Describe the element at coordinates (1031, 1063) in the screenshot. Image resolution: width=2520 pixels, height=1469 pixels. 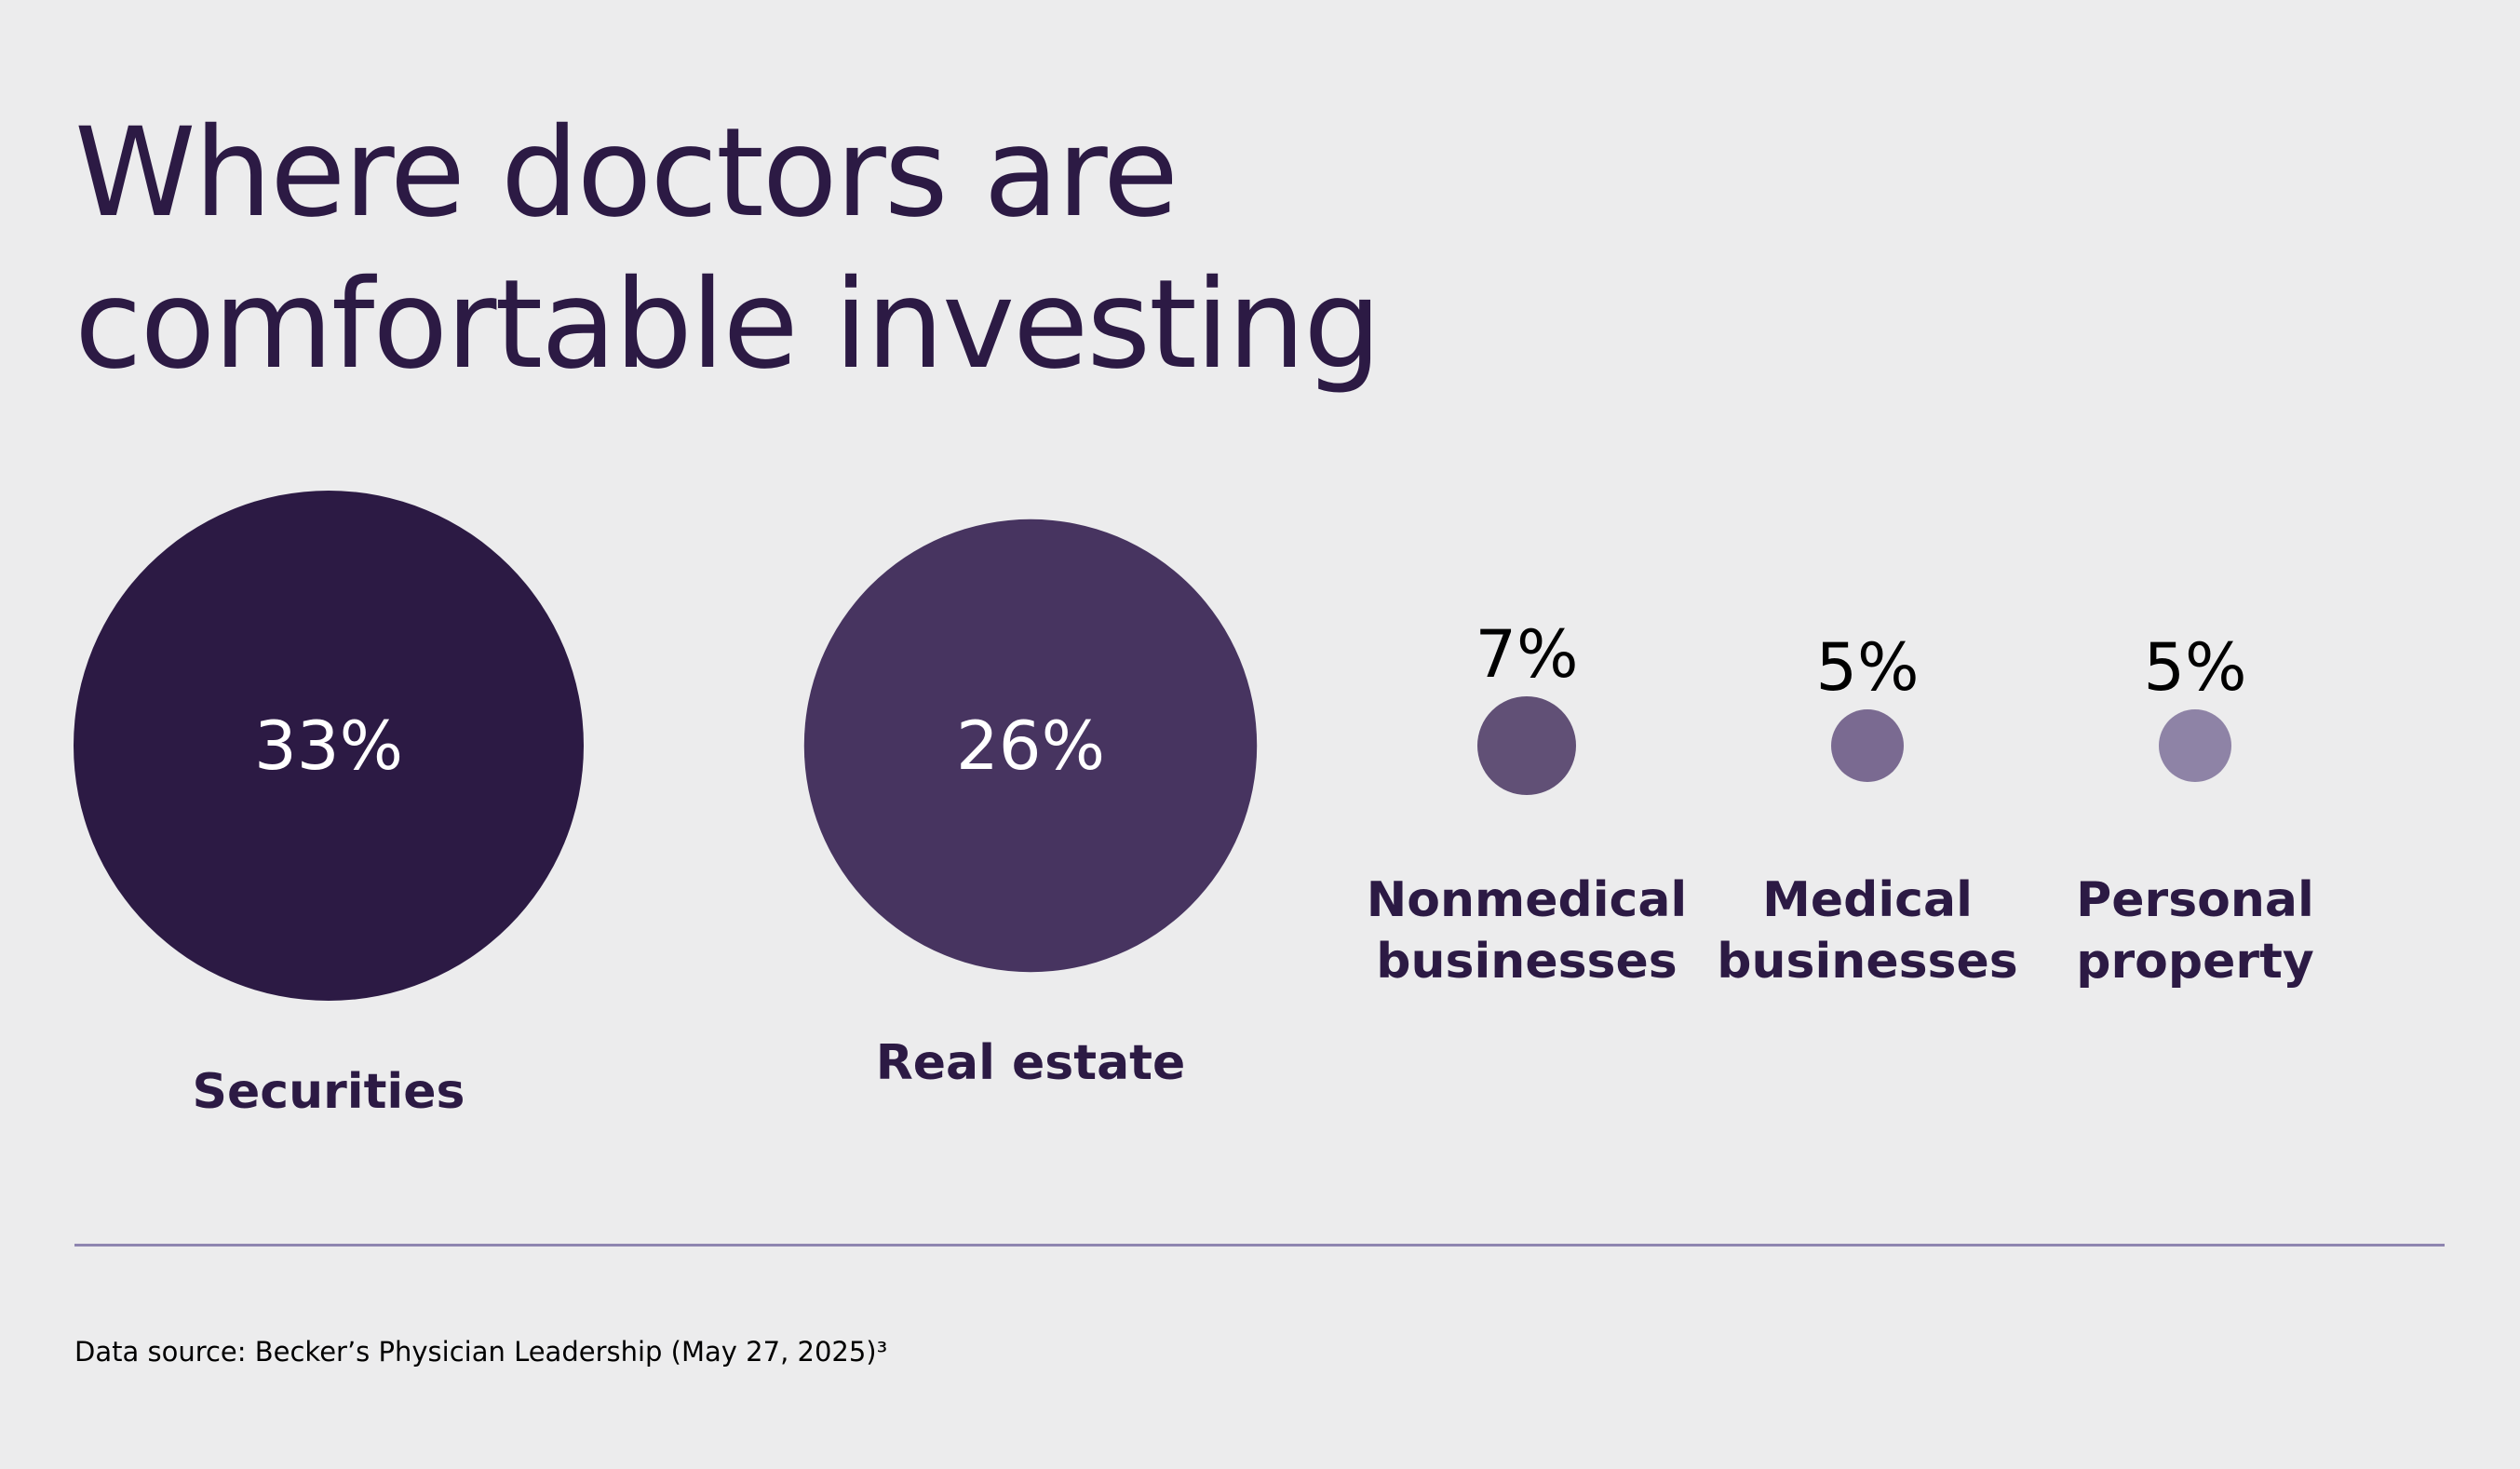
I see `category-label-real-estate: Real estate` at that location.